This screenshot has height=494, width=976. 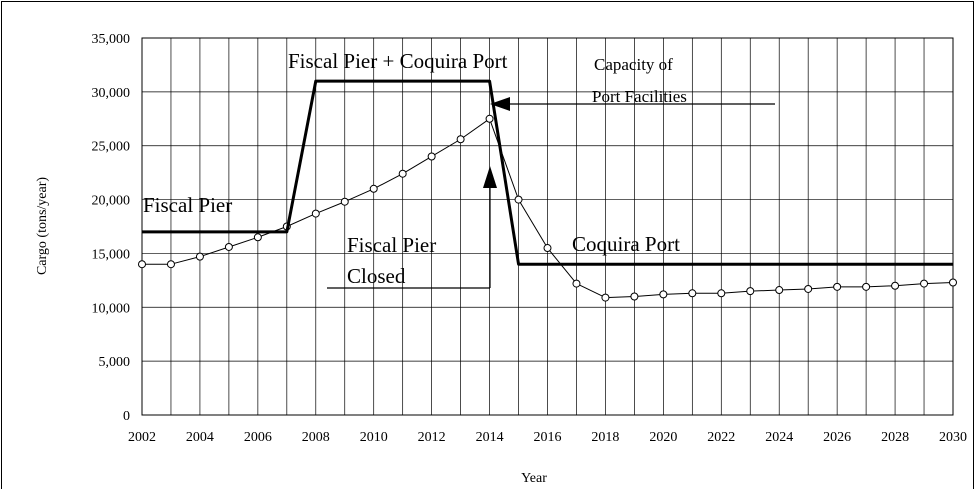 What do you see at coordinates (398, 61) in the screenshot?
I see `annotation: Fiscal Pier + Coquira Port` at bounding box center [398, 61].